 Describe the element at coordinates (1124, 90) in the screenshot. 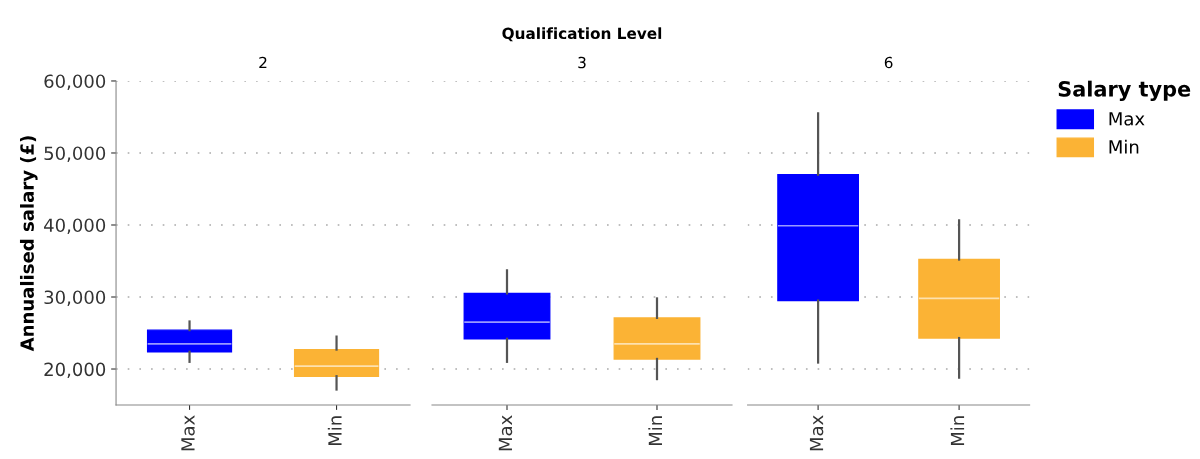

I see `legend-title: Salary type` at that location.